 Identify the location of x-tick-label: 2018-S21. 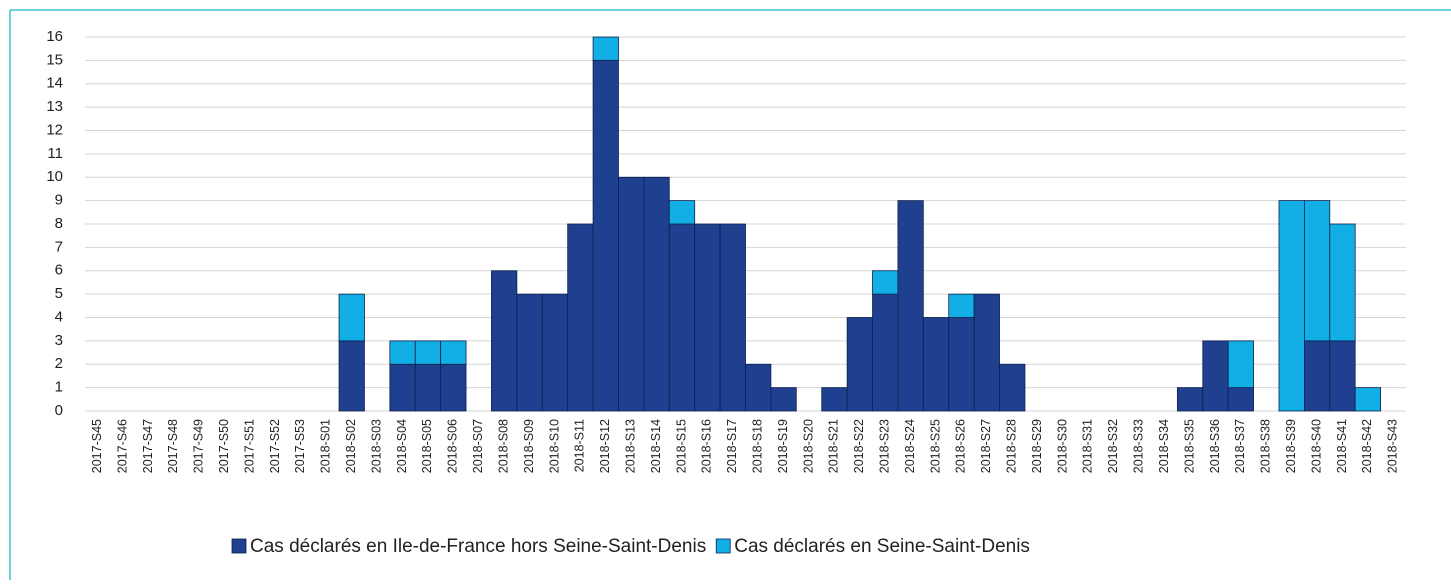
(834, 446).